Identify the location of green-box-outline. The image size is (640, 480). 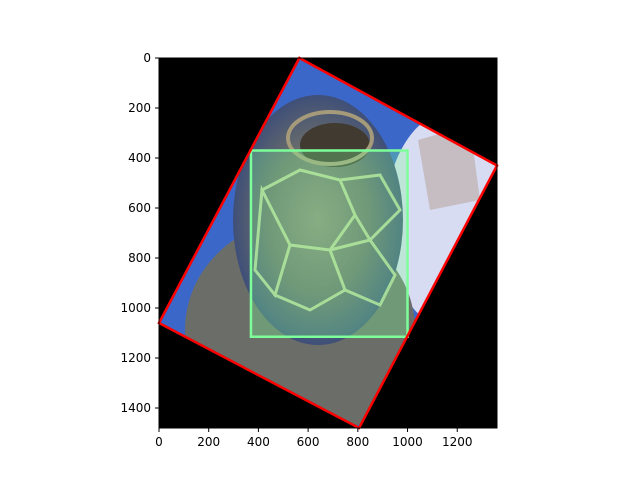
(329, 243).